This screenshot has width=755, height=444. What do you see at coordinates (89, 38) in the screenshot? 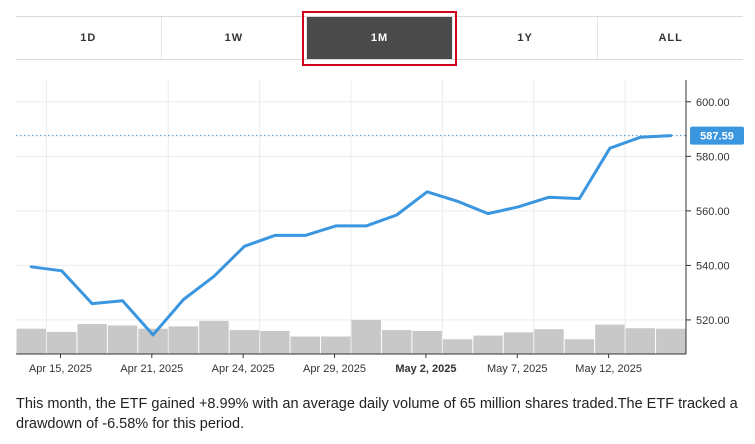
I see `tab-1d: 1D` at bounding box center [89, 38].